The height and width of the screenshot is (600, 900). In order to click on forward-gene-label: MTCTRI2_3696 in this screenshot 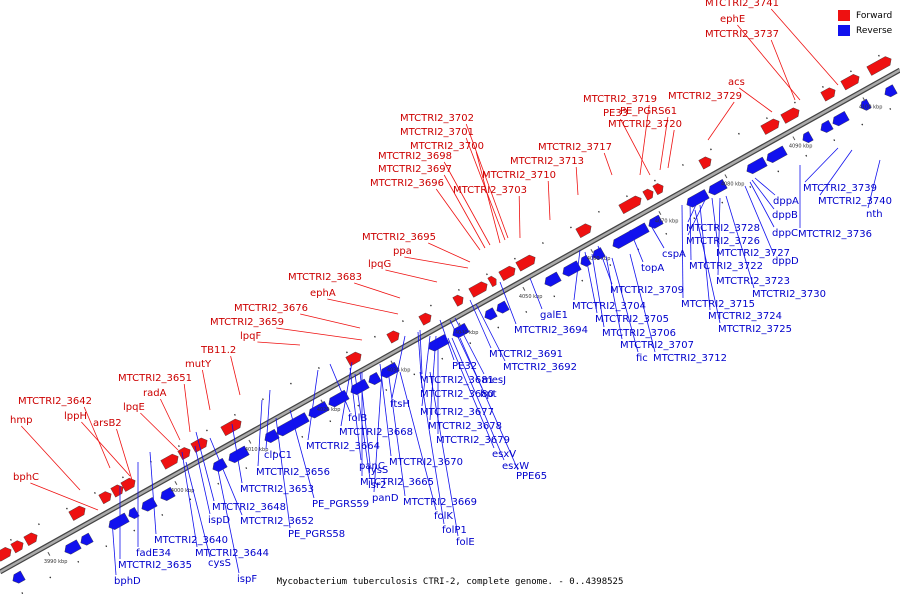, I will do `click(407, 183)`.